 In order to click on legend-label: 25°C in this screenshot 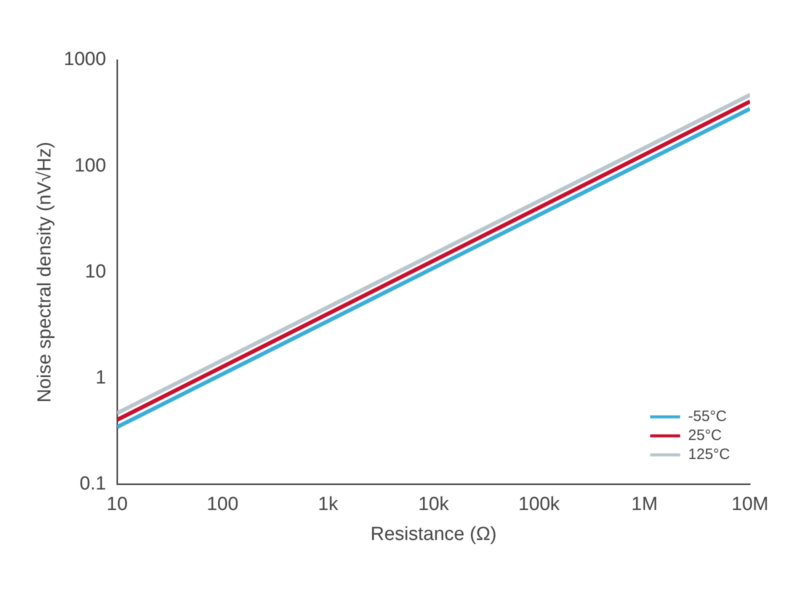, I will do `click(705, 435)`.